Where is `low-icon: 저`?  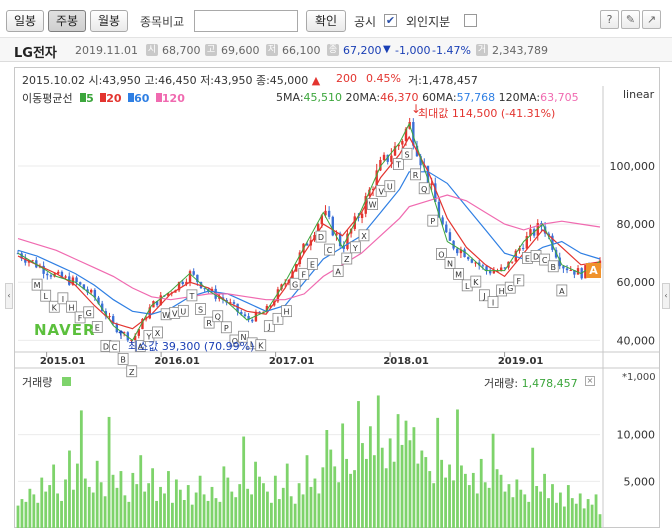 low-icon: 저 is located at coordinates (272, 50).